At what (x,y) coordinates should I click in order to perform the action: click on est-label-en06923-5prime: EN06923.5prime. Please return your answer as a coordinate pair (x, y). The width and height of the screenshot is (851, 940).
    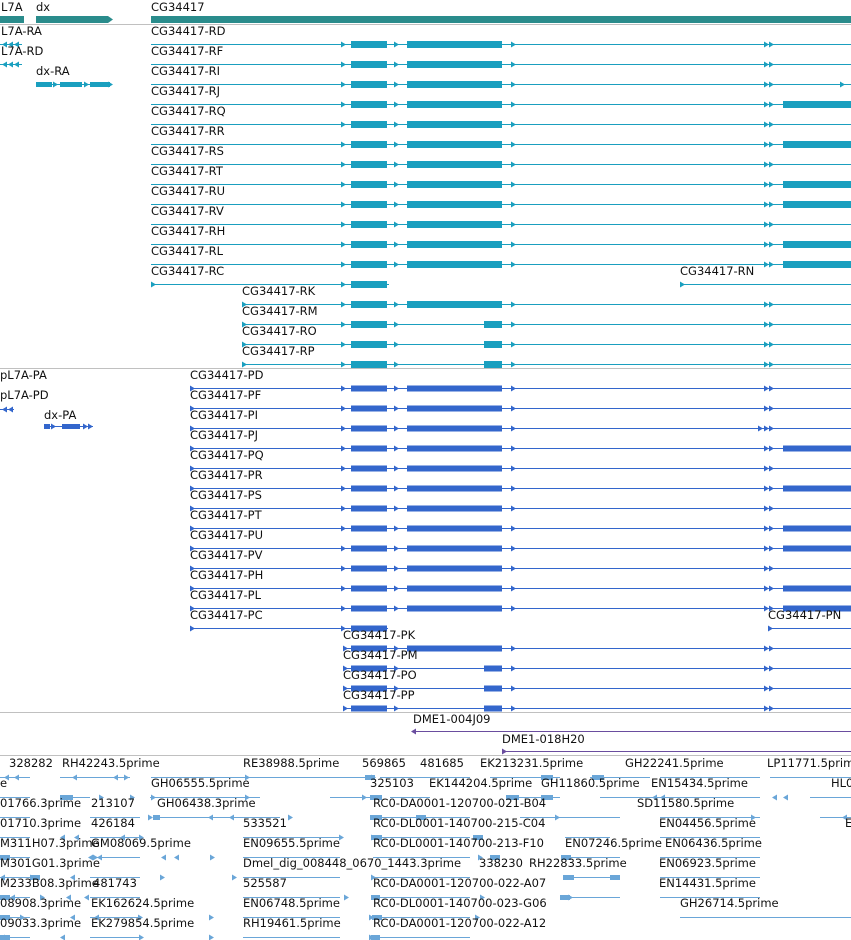
    Looking at the image, I should click on (707, 863).